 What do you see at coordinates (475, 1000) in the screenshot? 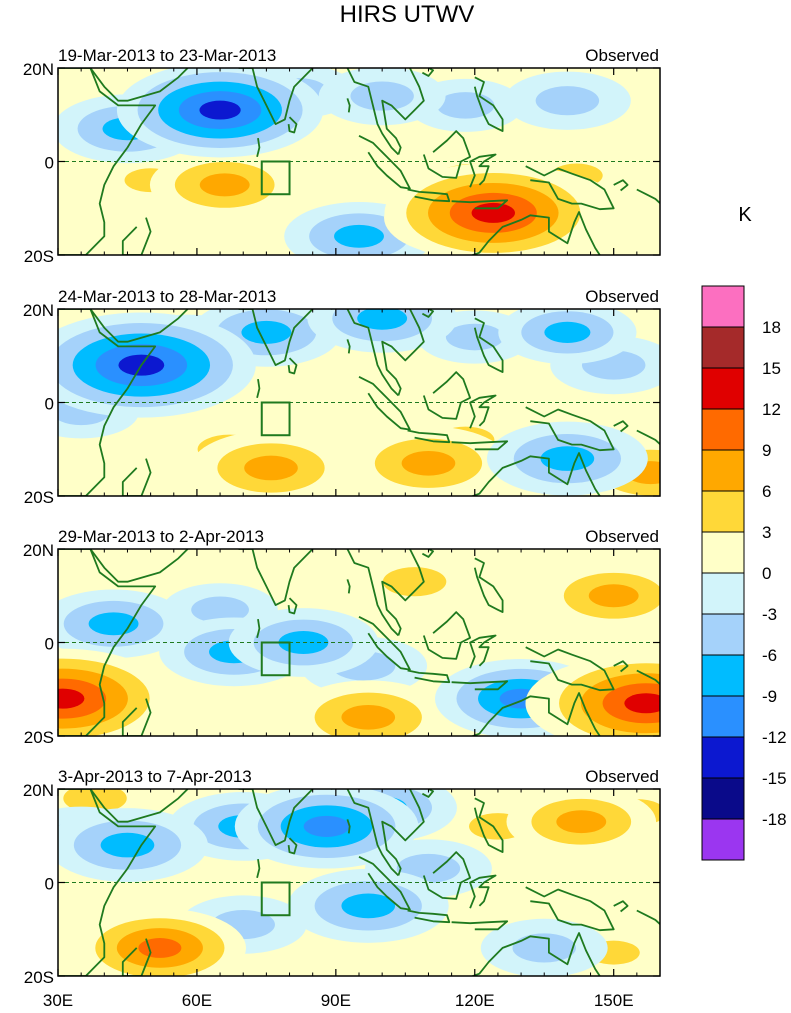
I see `x-tick-label: 120E` at bounding box center [475, 1000].